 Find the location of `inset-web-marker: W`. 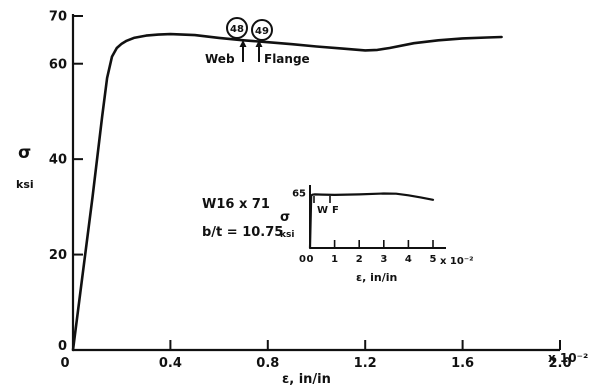

inset-web-marker: W is located at coordinates (320, 206).